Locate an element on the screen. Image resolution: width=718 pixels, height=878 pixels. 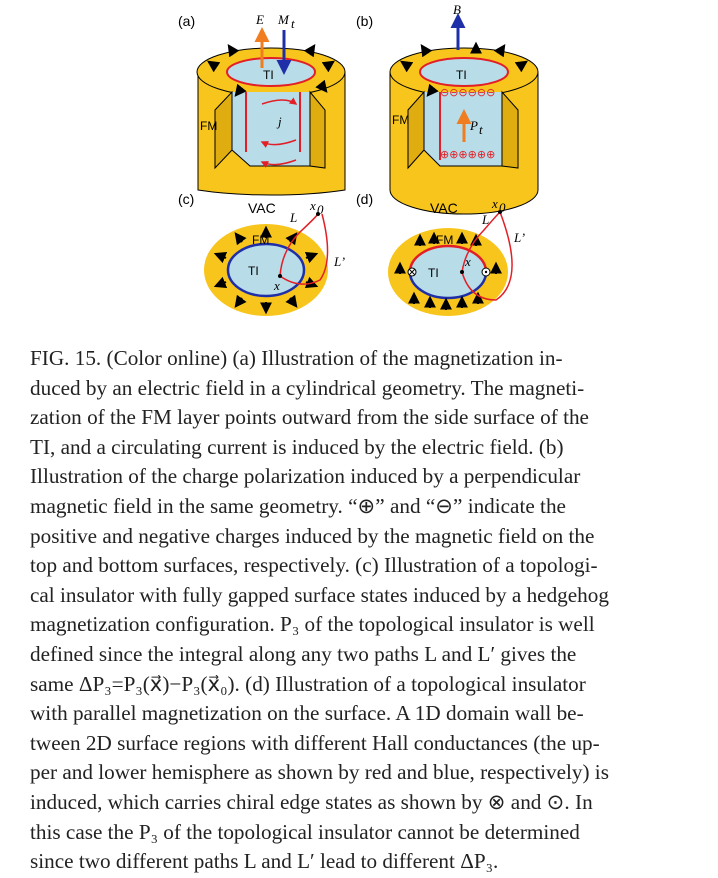
polarization-label: P is located at coordinates (473, 125).